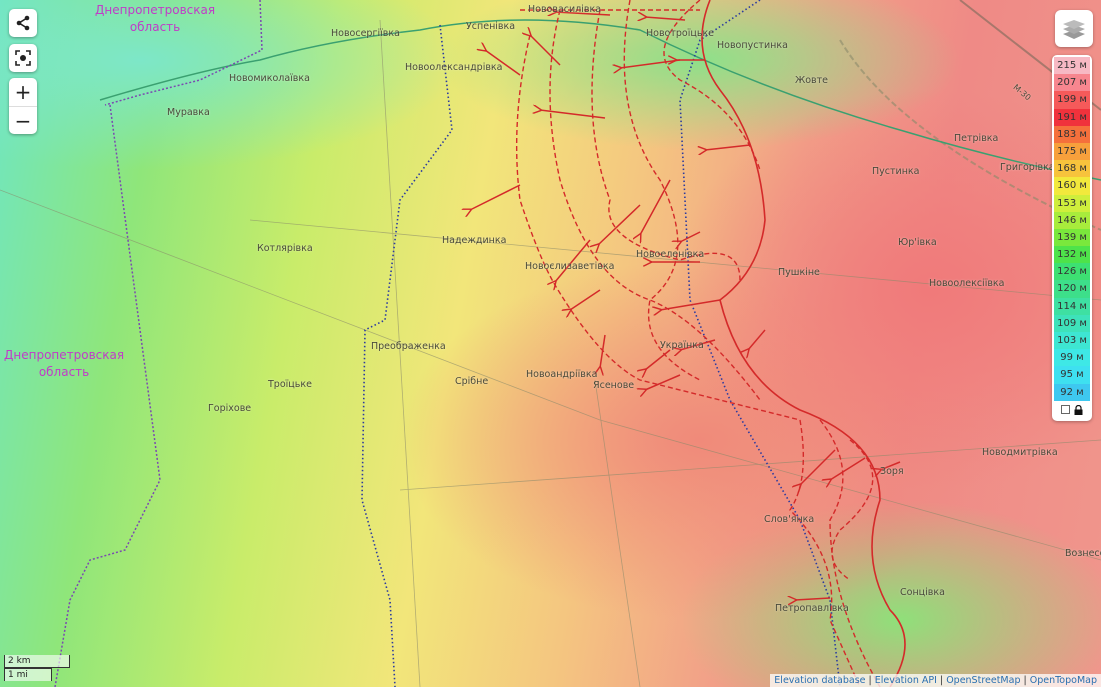 This screenshot has height=687, width=1101. Describe the element at coordinates (1072, 392) in the screenshot. I see `legend-entry: 92 м` at that location.